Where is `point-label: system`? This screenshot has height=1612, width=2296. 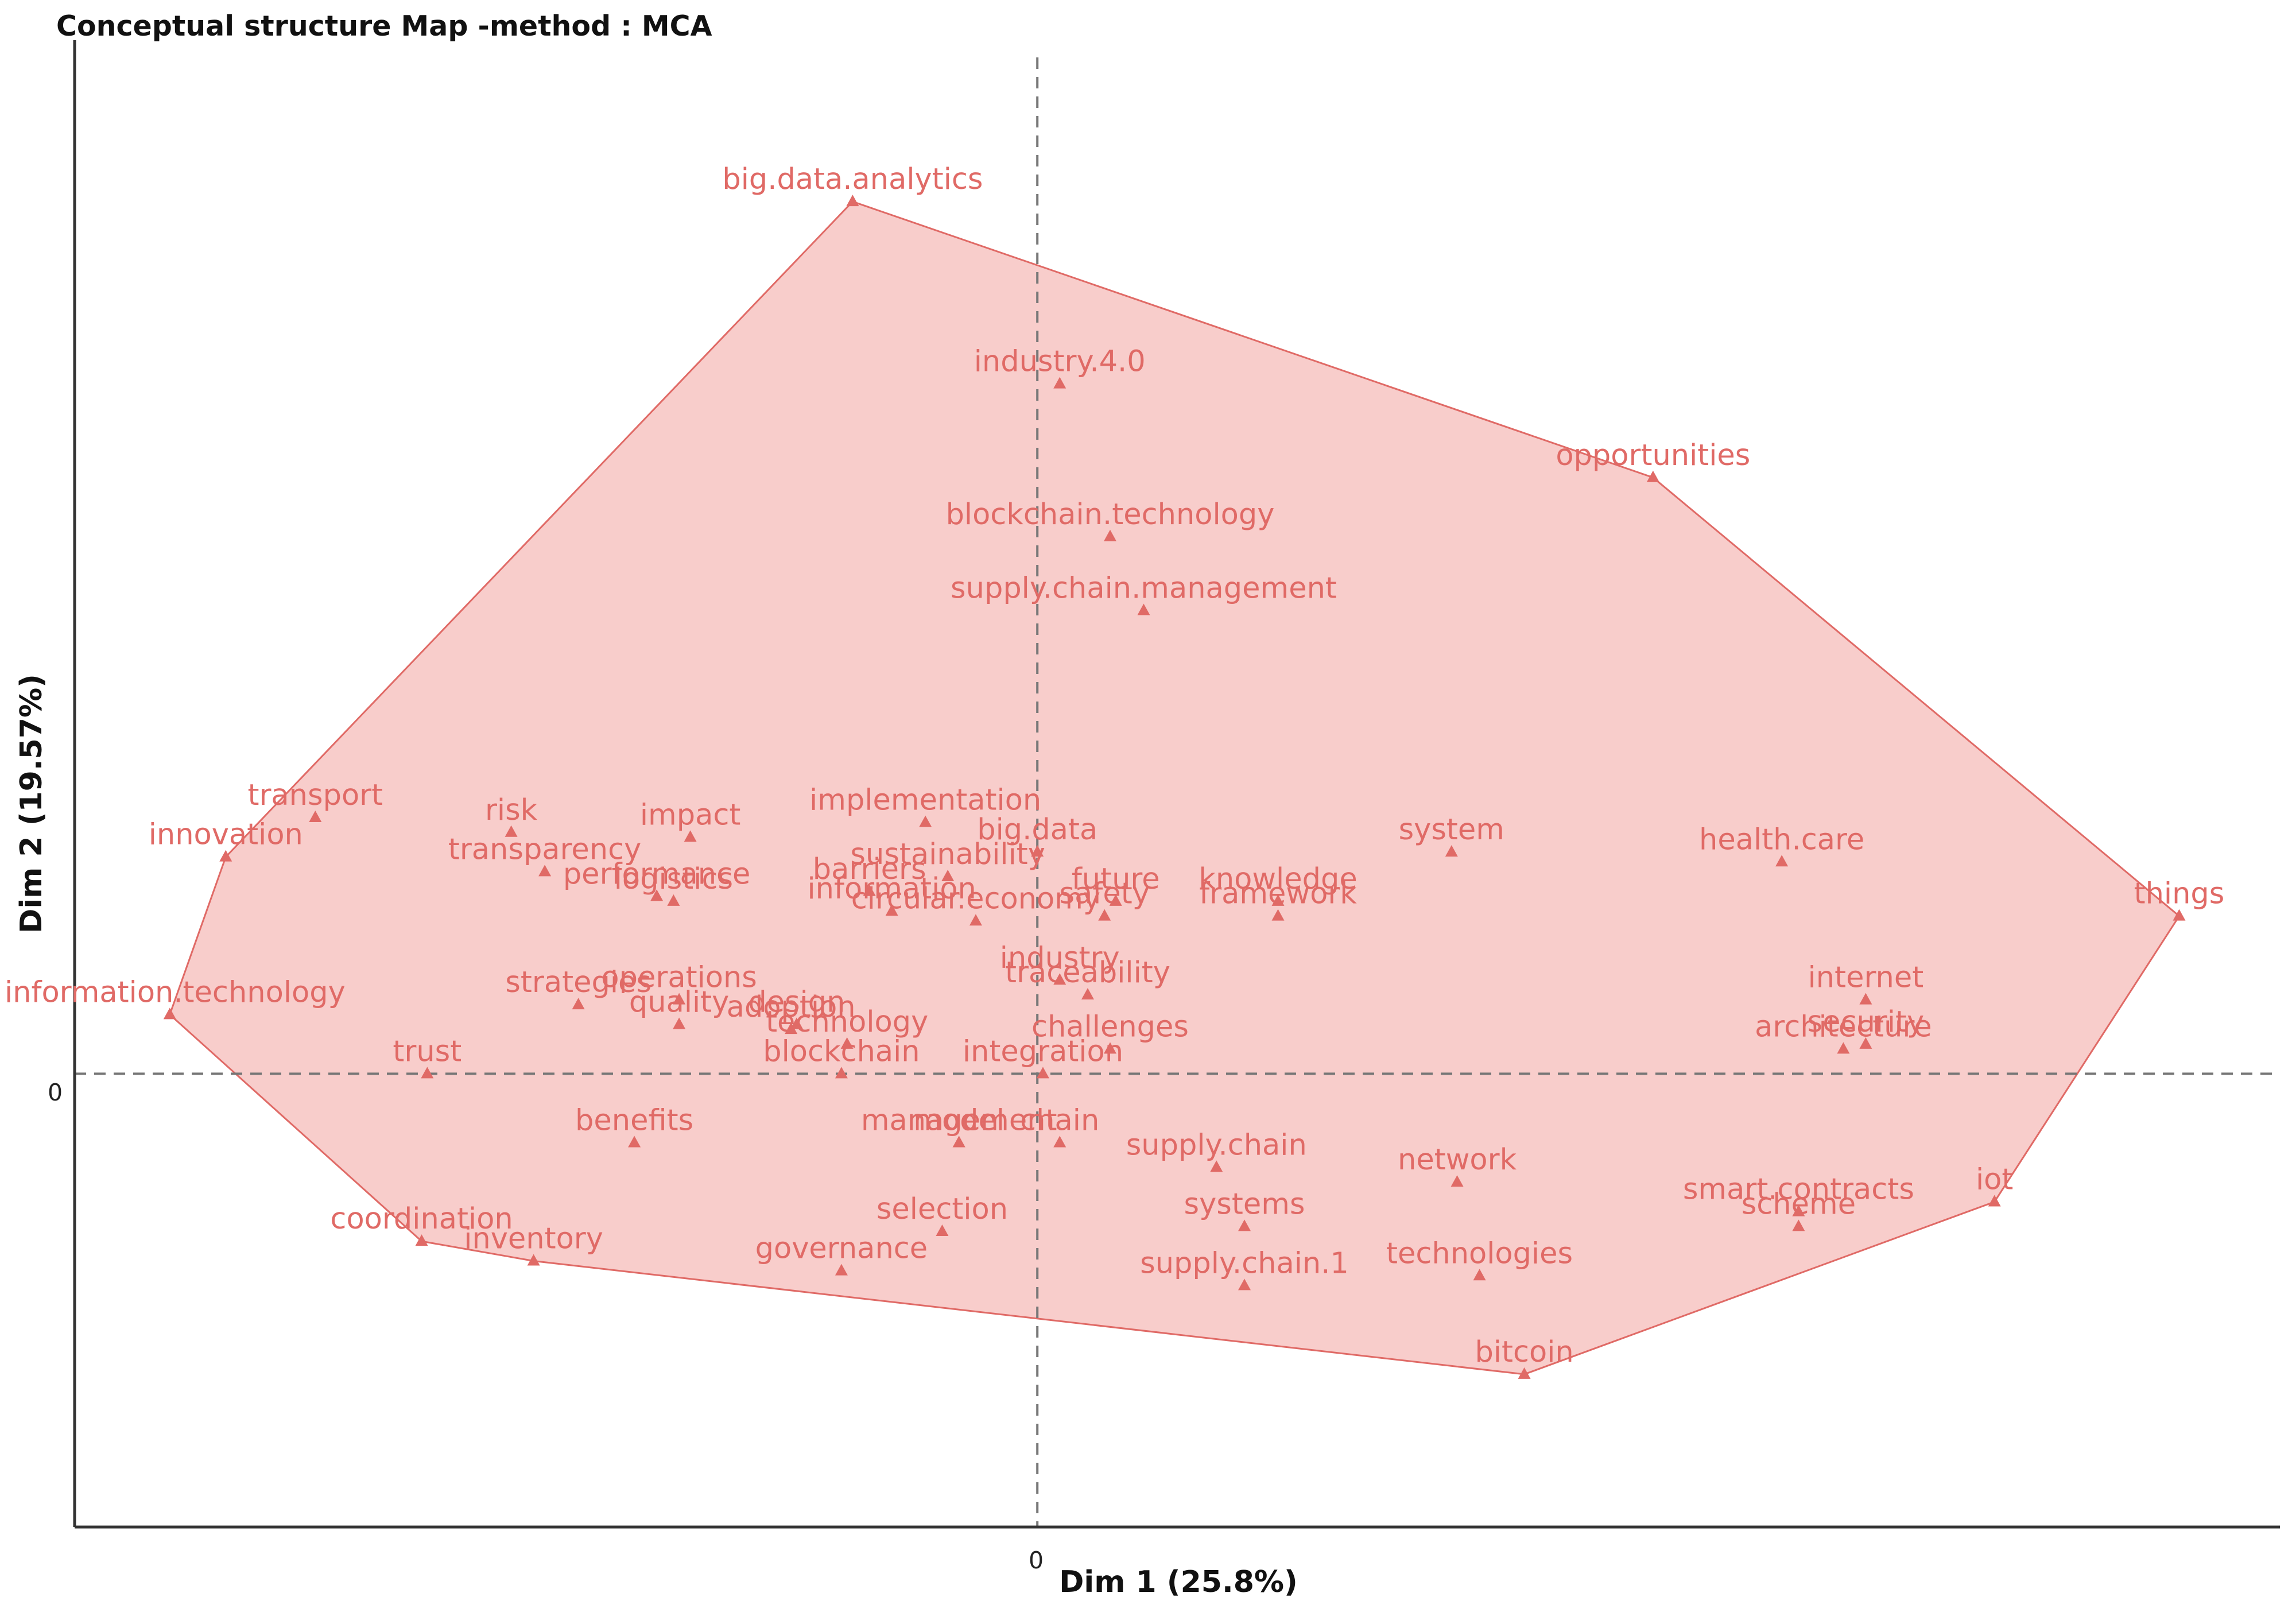 point-label: system is located at coordinates (1451, 830).